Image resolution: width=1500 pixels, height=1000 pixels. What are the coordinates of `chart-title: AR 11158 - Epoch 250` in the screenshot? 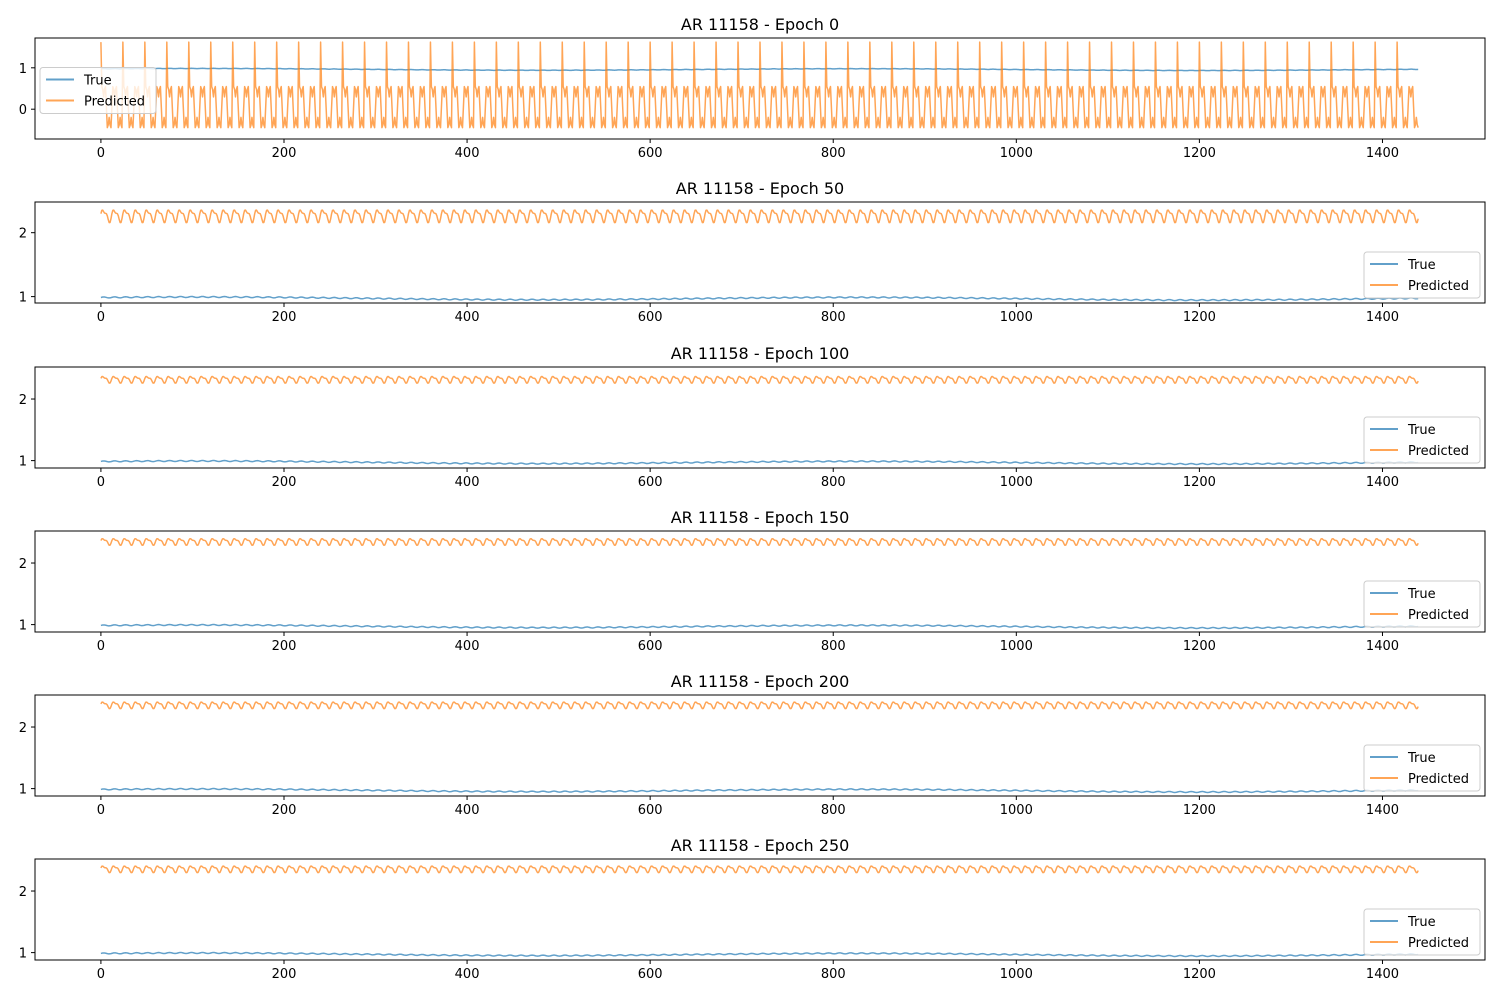 It's located at (760, 845).